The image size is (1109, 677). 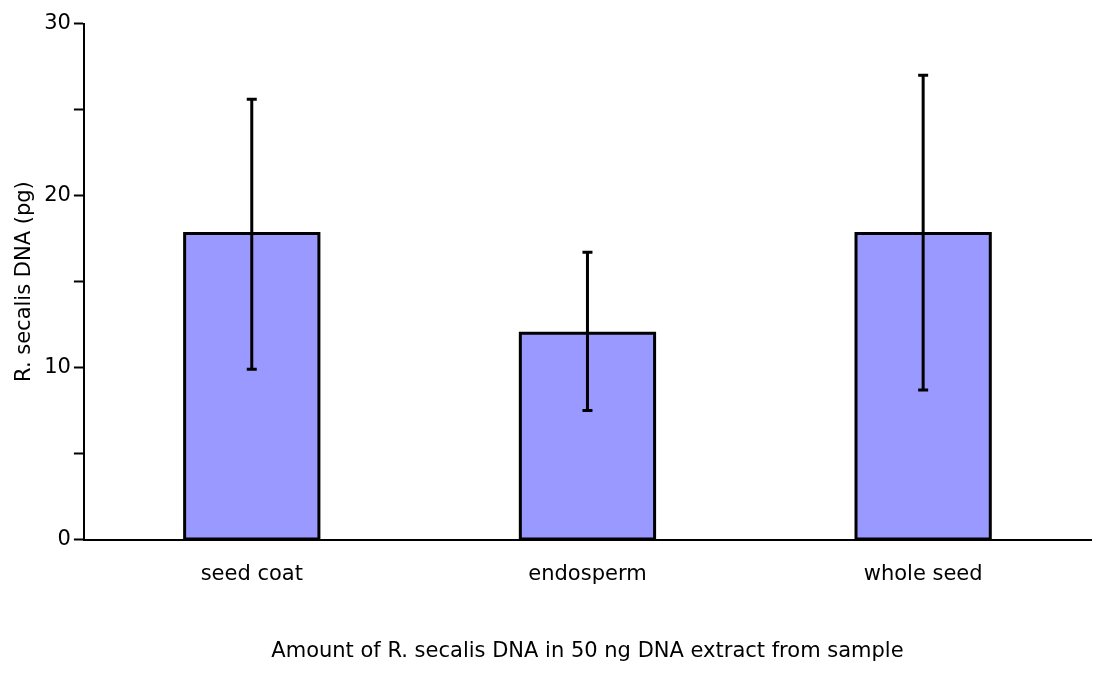 What do you see at coordinates (57, 194) in the screenshot?
I see `y-tick-label: 20` at bounding box center [57, 194].